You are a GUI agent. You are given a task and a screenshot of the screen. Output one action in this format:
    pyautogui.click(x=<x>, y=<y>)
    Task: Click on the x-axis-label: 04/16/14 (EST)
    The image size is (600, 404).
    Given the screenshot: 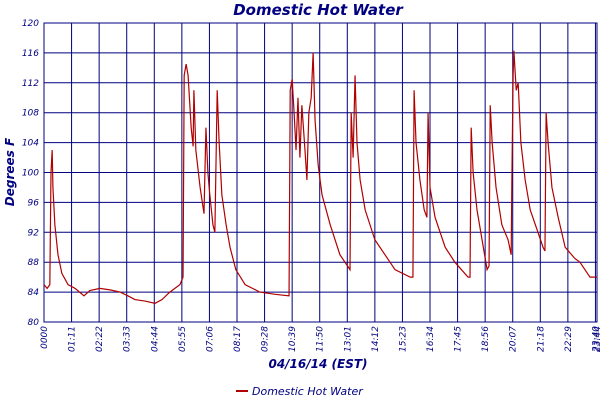 What is the action you would take?
    pyautogui.click(x=317, y=364)
    